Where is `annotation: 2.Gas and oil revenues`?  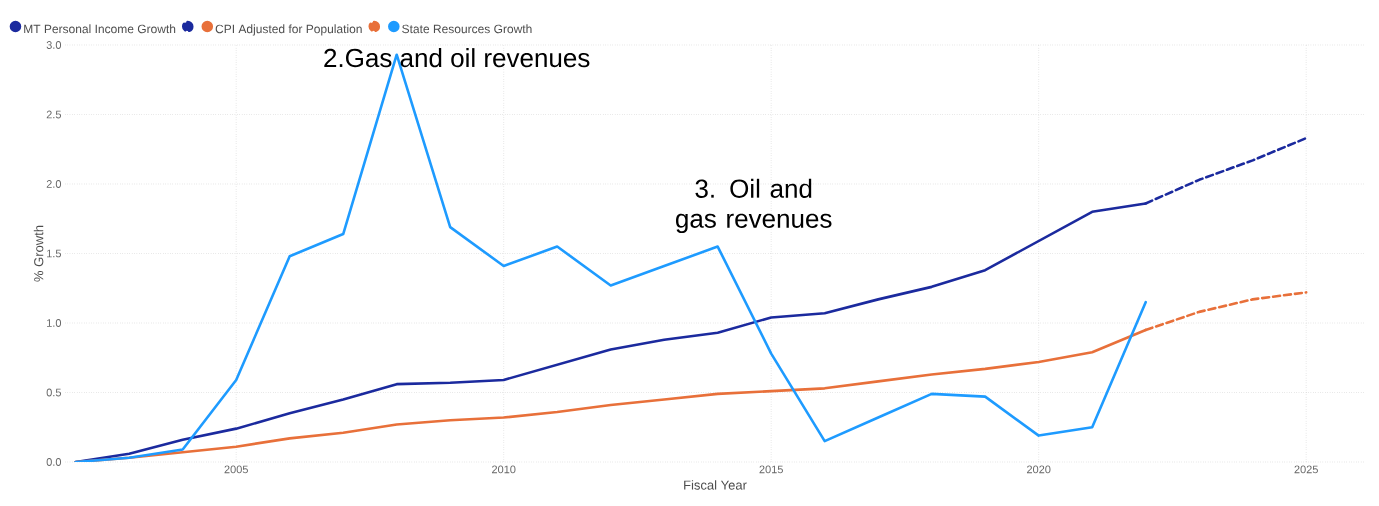
annotation: 2.Gas and oil revenues is located at coordinates (457, 58).